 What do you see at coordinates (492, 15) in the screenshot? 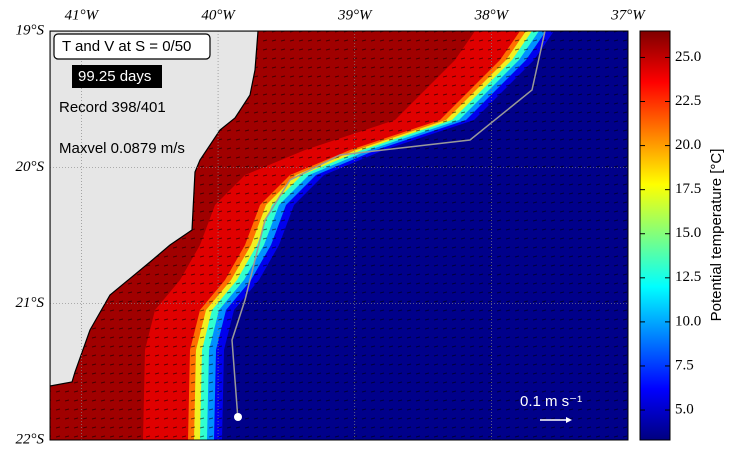
I see `x-tick-label: 38°W` at bounding box center [492, 15].